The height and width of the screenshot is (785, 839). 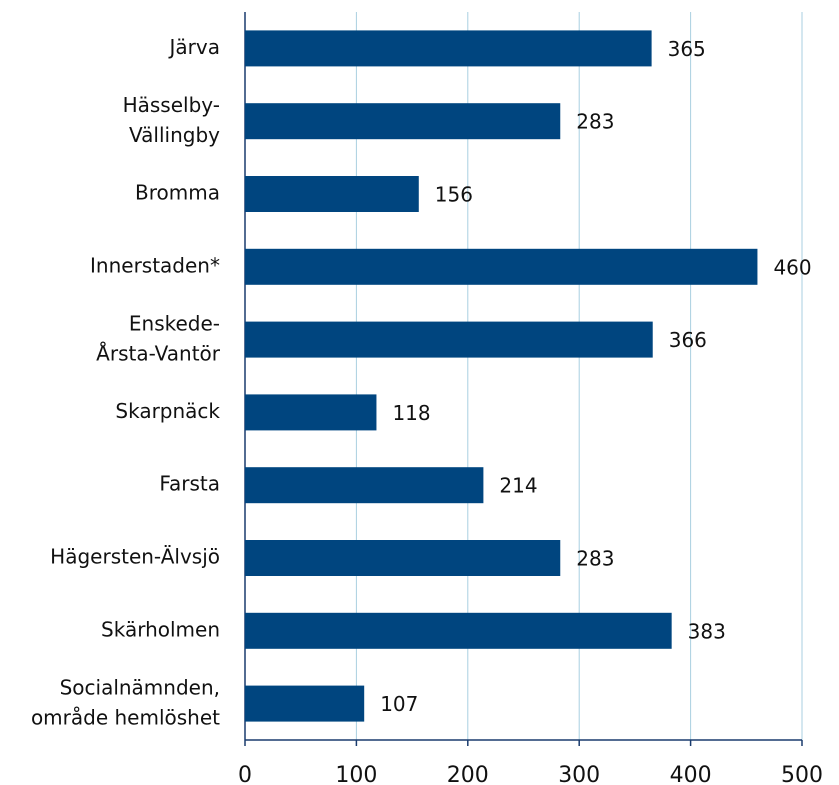 What do you see at coordinates (454, 195) in the screenshot?
I see `data-label: 156` at bounding box center [454, 195].